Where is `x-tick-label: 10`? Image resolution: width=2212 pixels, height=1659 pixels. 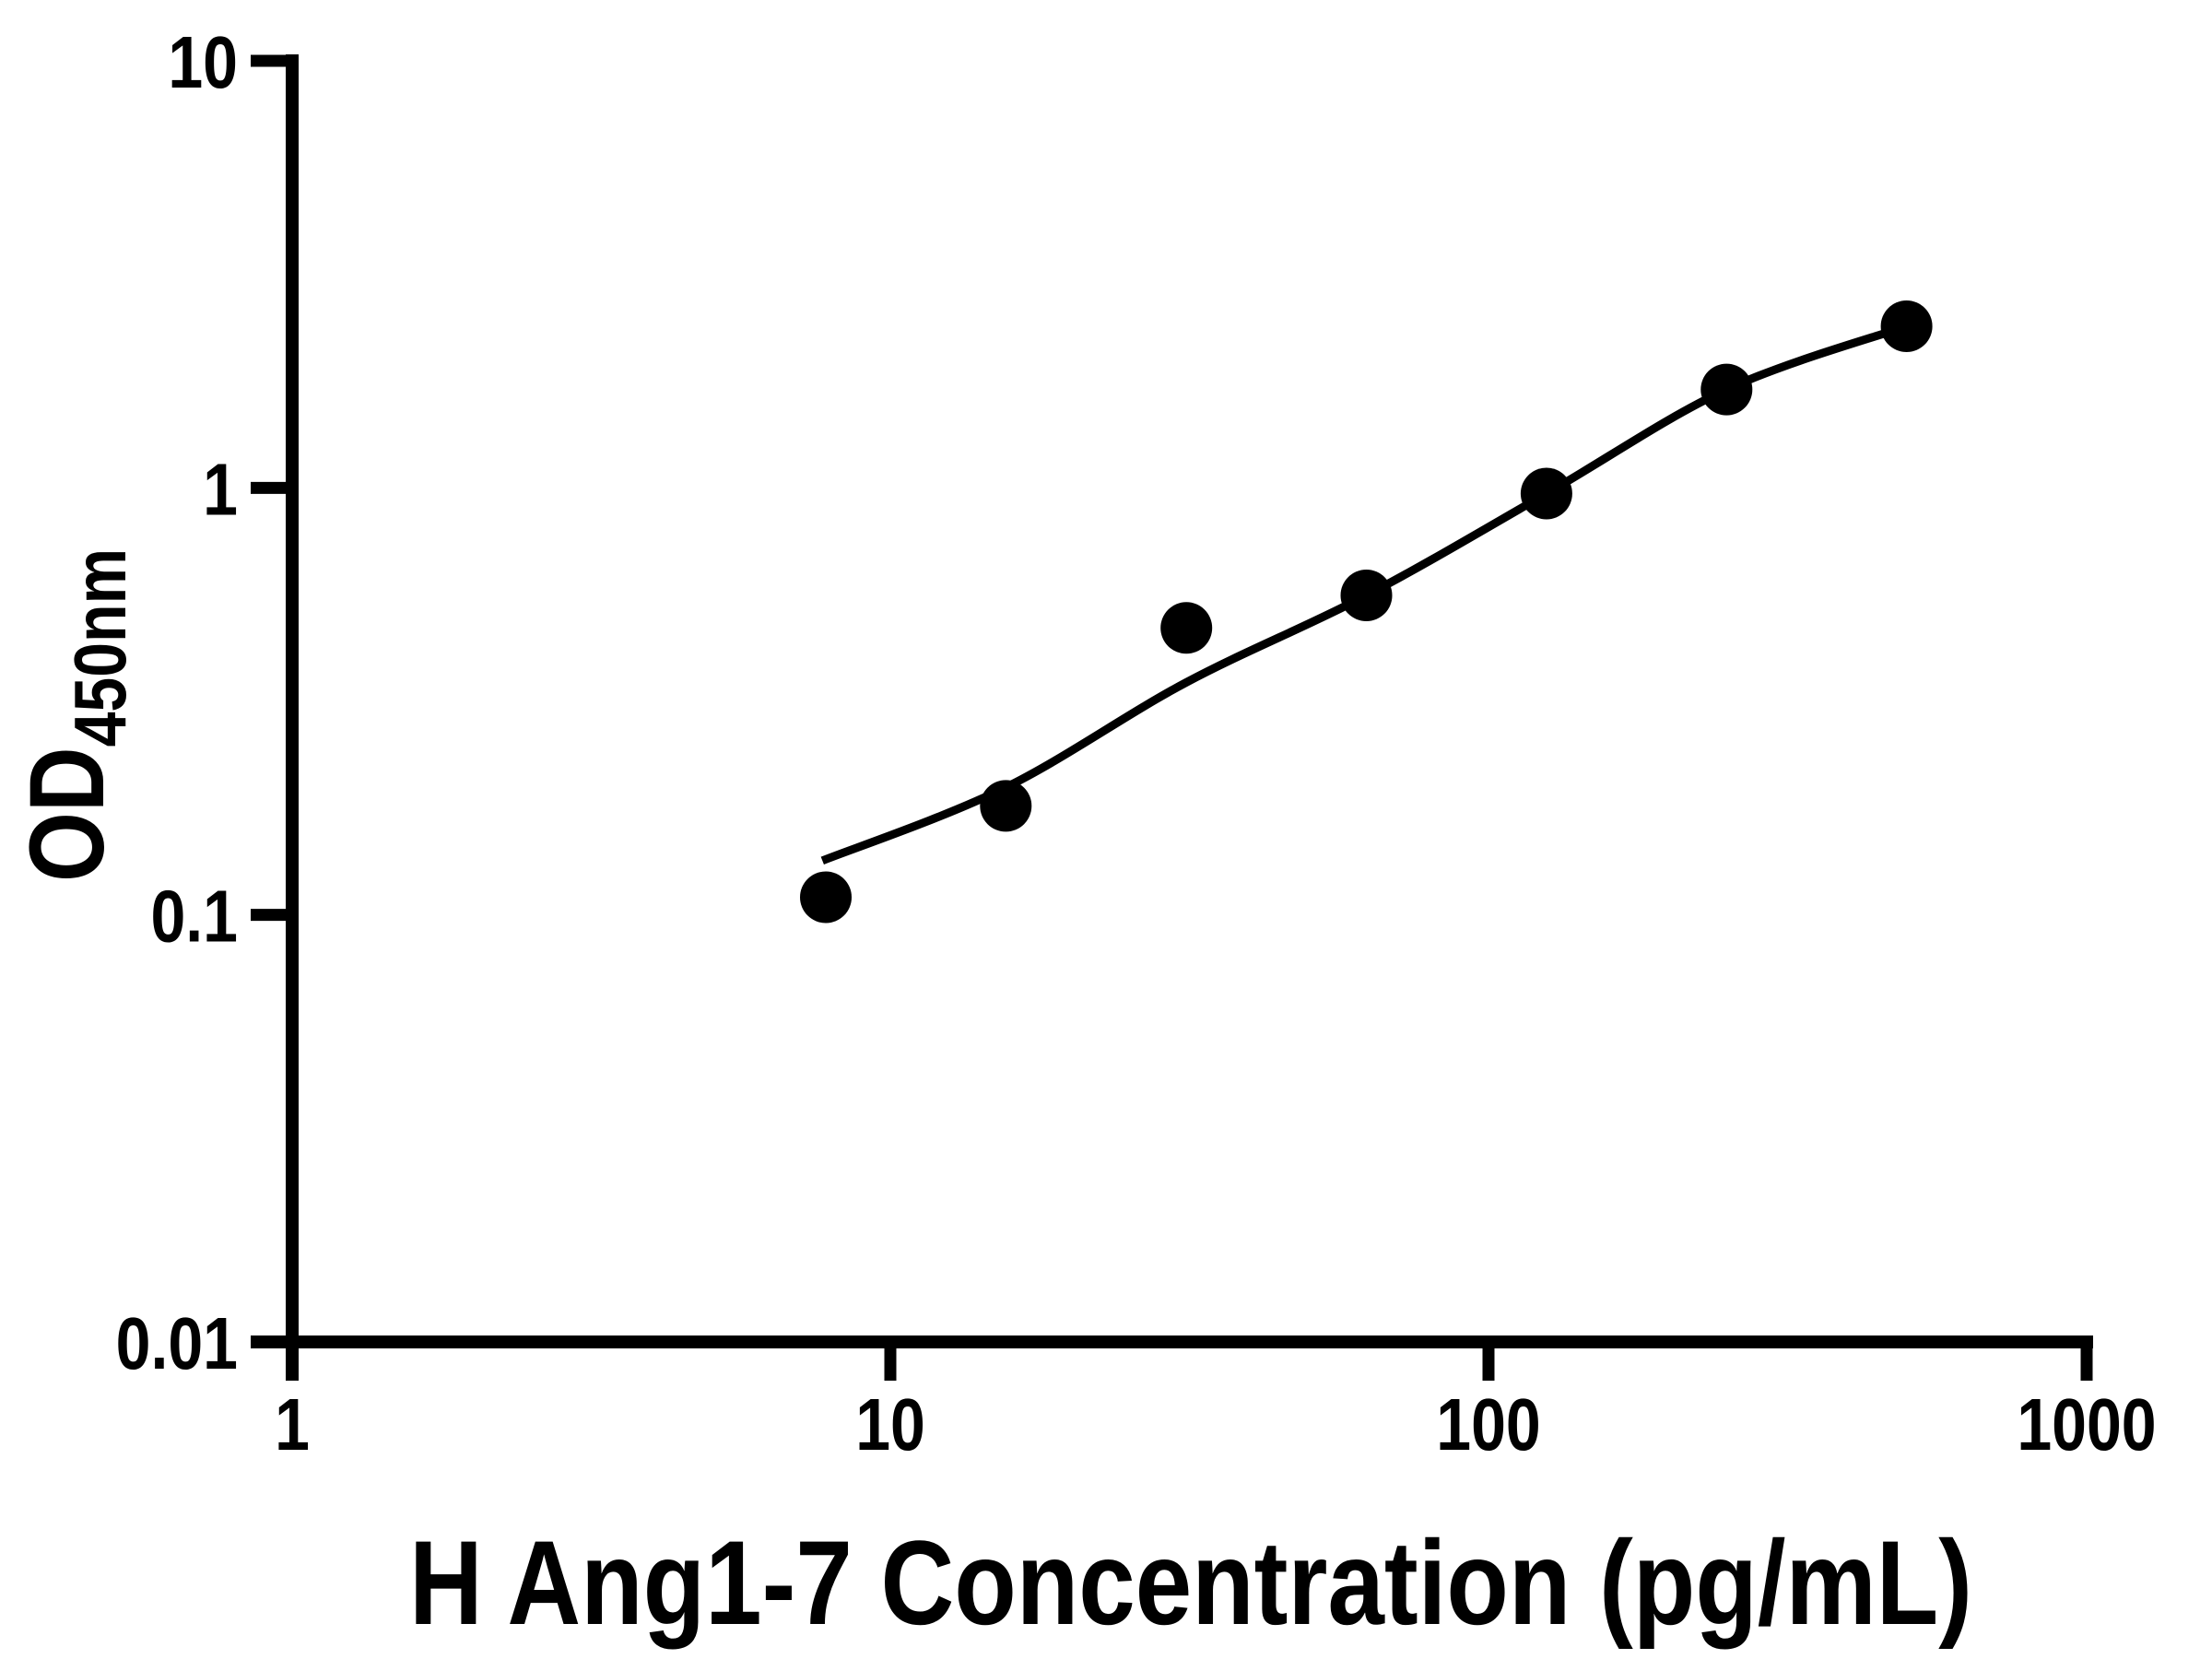
x-tick-label: 10 is located at coordinates (890, 1424).